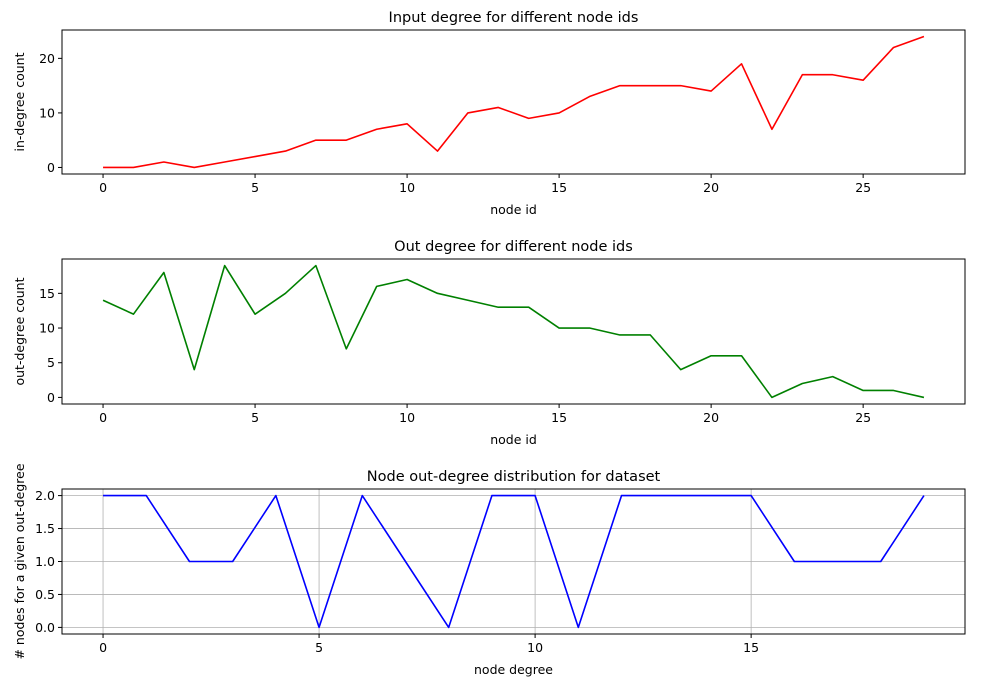 This screenshot has width=1001, height=687. What do you see at coordinates (45, 594) in the screenshot?
I see `y-tick-label: 0.5` at bounding box center [45, 594].